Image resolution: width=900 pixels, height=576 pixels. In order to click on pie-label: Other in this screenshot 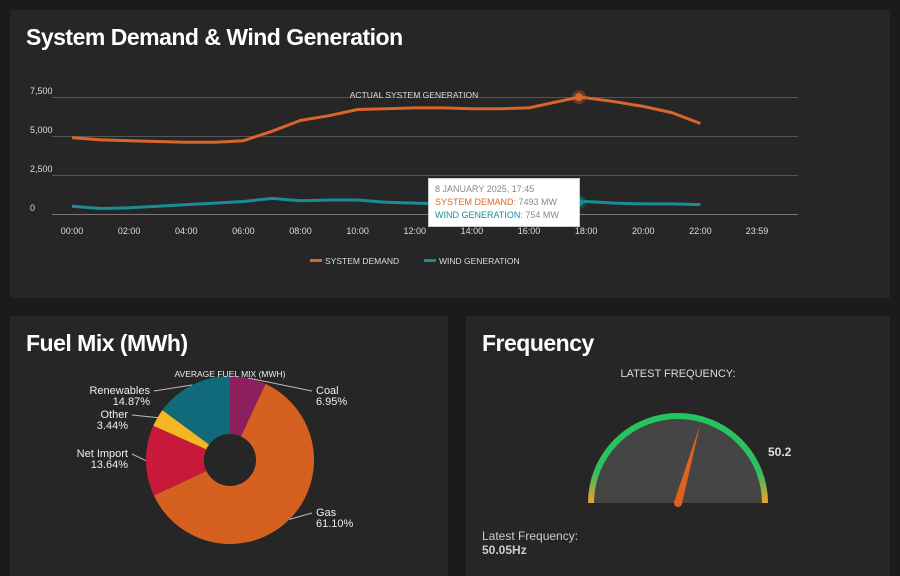, I will do `click(114, 415)`.